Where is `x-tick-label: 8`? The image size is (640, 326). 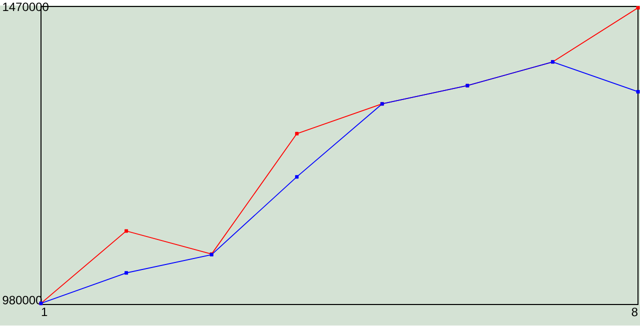
x-tick-label: 8 is located at coordinates (635, 312).